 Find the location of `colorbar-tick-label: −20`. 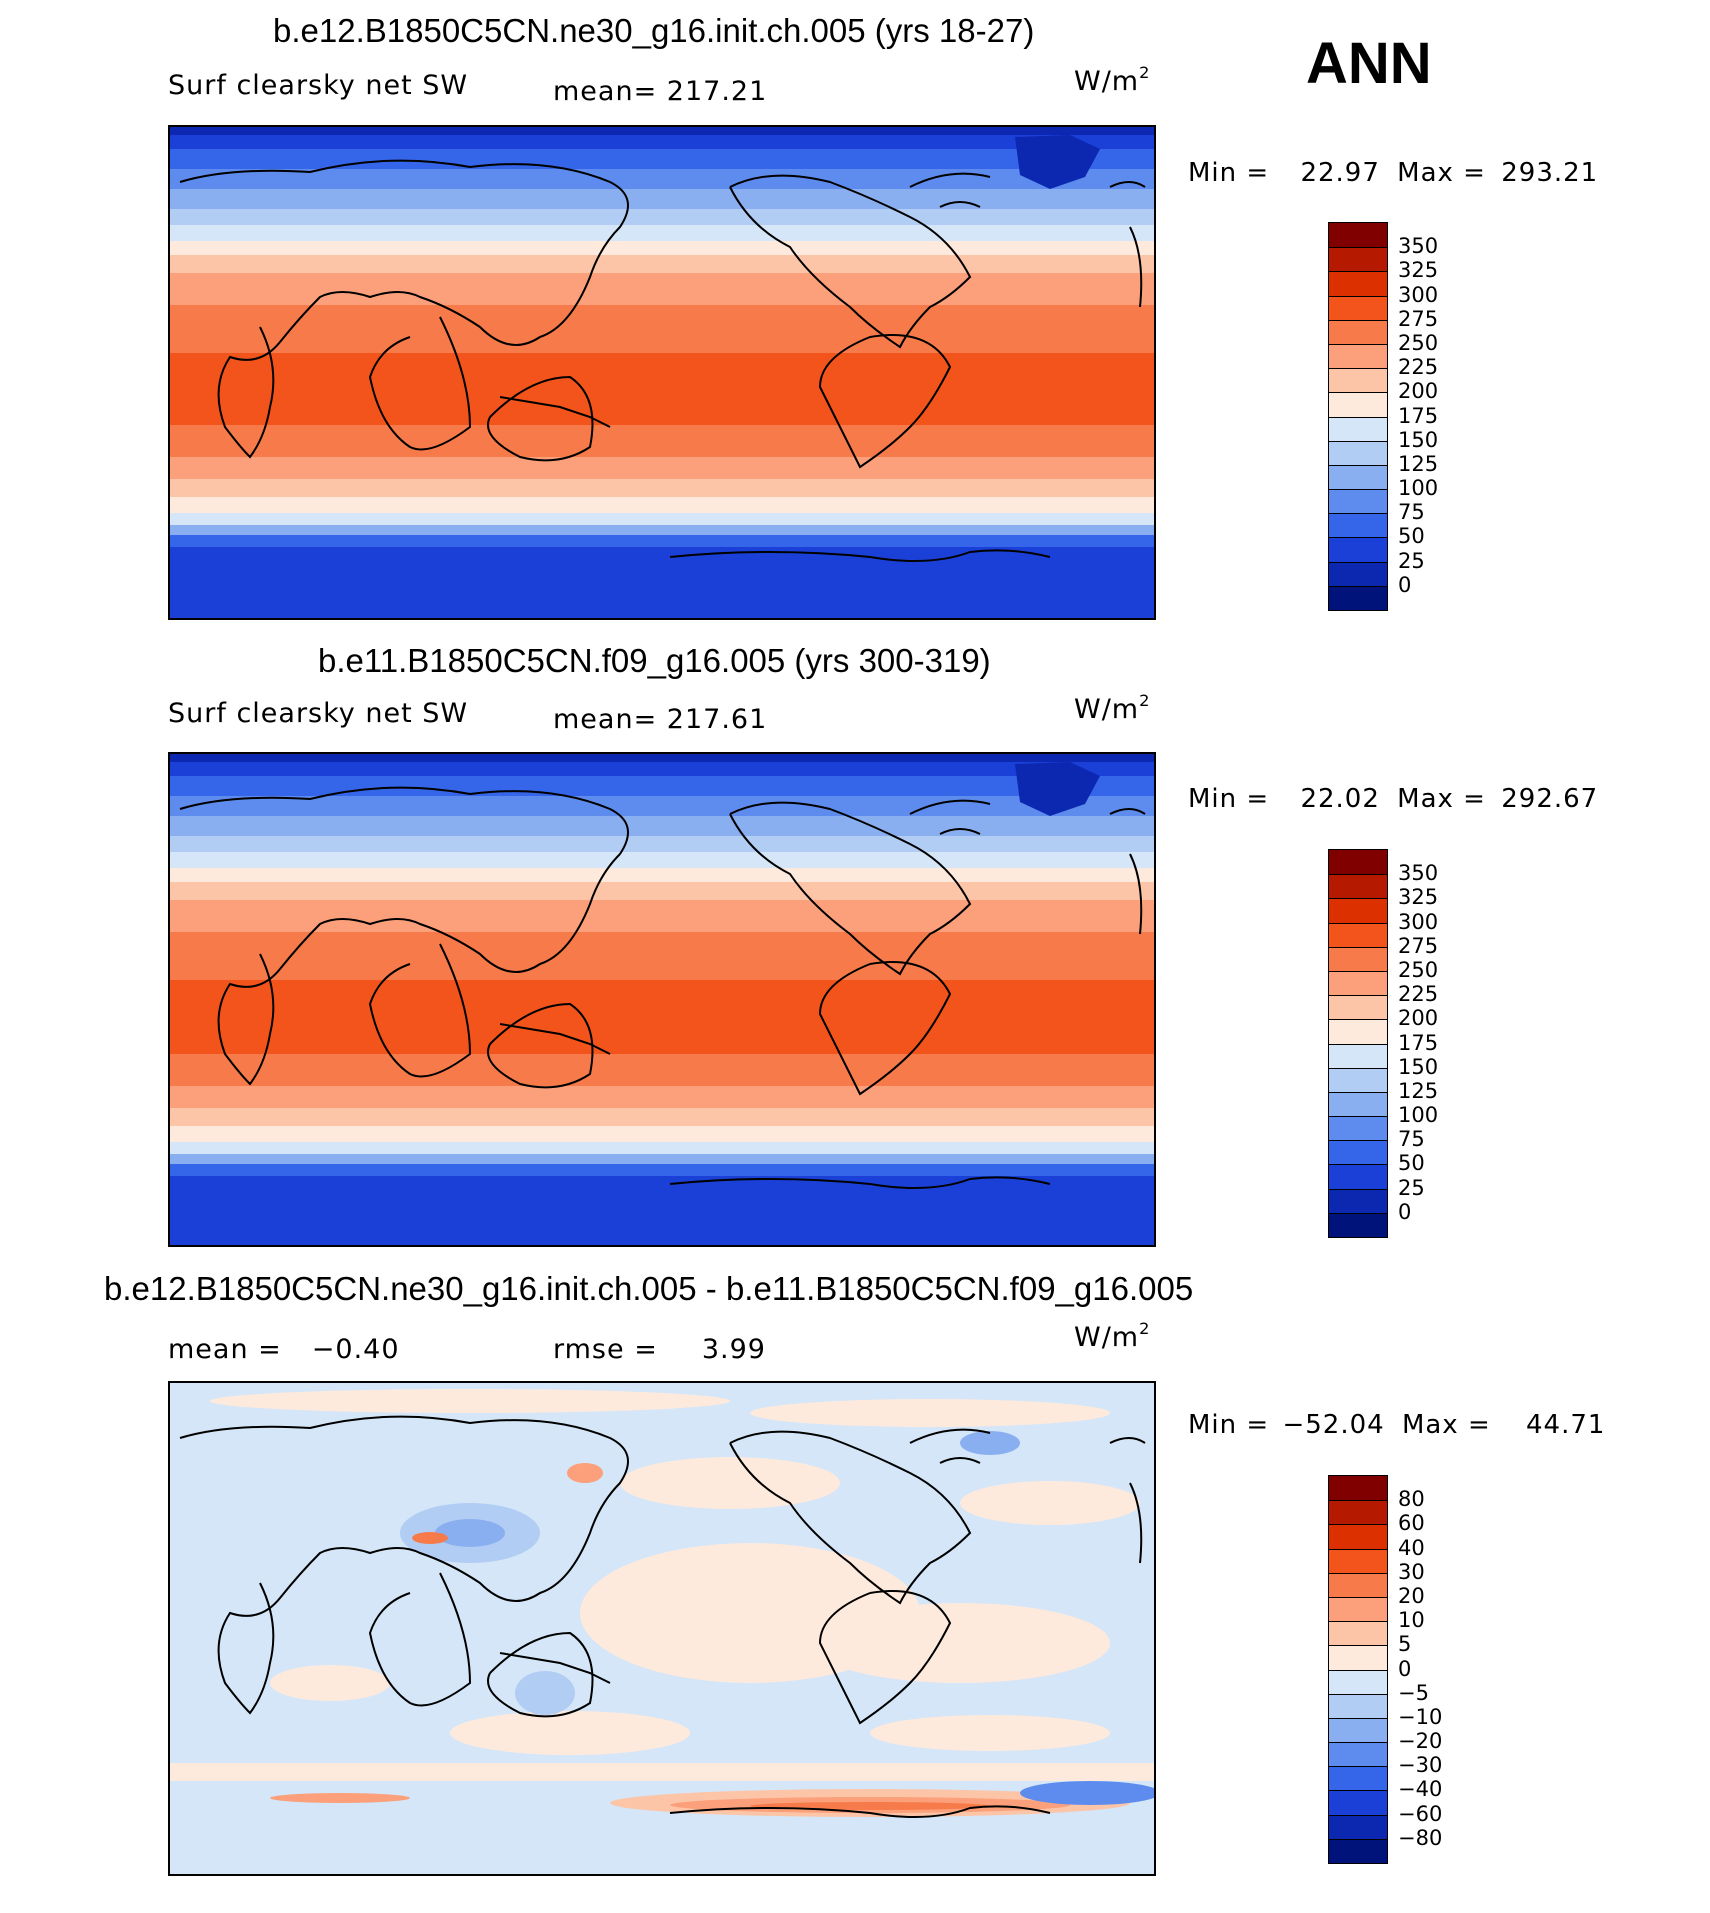

colorbar-tick-label: −20 is located at coordinates (1420, 1741).